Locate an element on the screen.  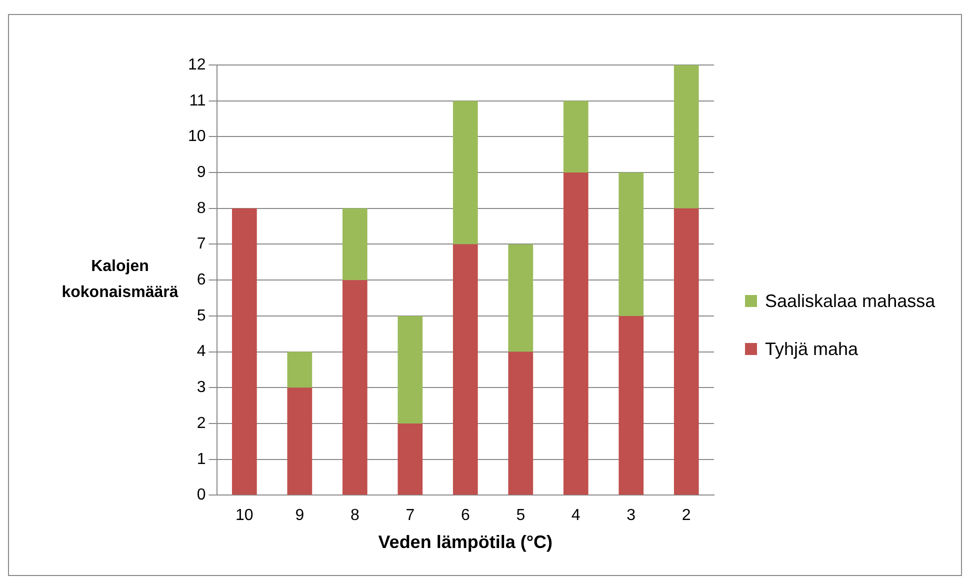
y-tick-label: 7 is located at coordinates (201, 244).